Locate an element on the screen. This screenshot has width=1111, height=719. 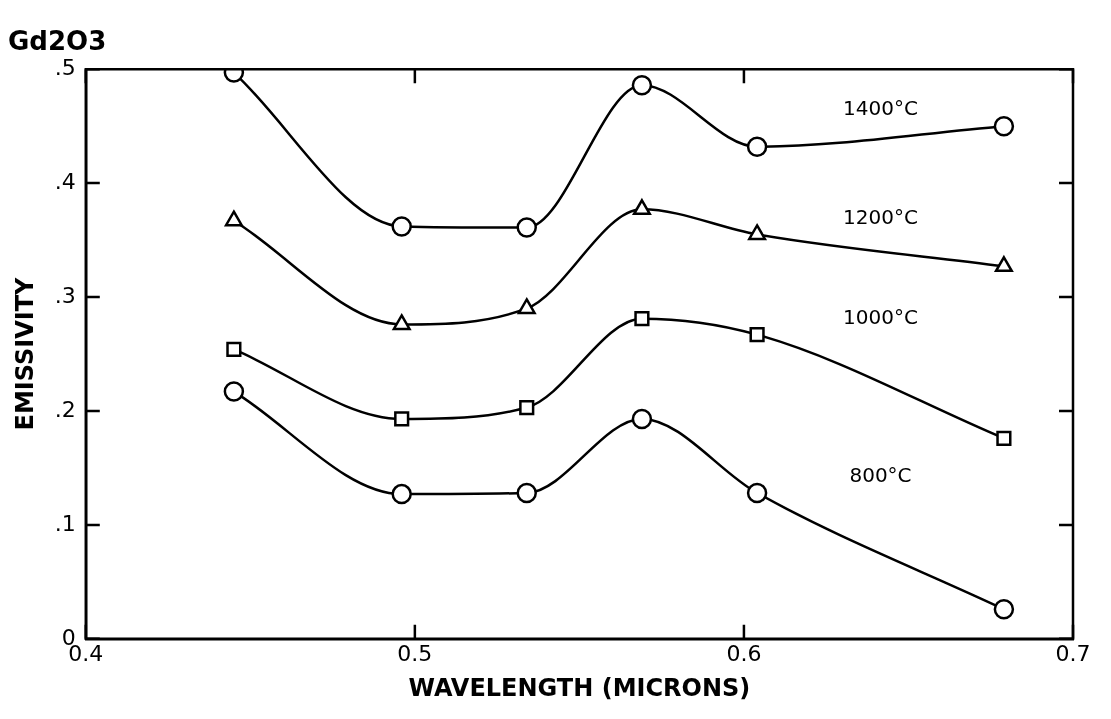
x-tick-label: 0.6 is located at coordinates (744, 653).